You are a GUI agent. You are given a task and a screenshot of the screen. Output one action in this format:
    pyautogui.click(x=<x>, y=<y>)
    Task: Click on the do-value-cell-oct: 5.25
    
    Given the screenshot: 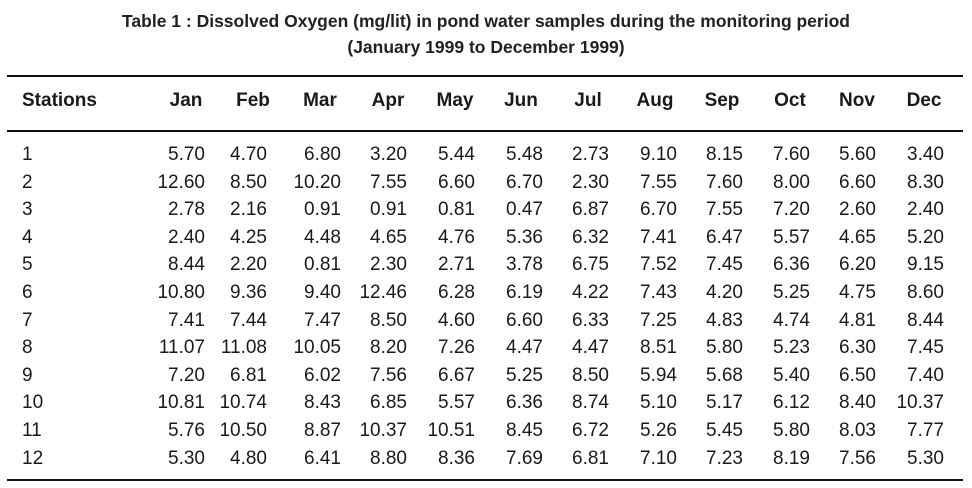 What is the action you would take?
    pyautogui.click(x=791, y=292)
    